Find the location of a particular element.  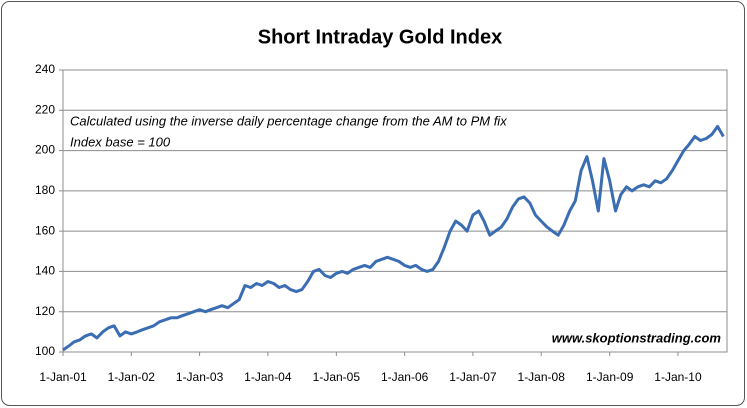

annotation: Index base = 100 is located at coordinates (120, 141).